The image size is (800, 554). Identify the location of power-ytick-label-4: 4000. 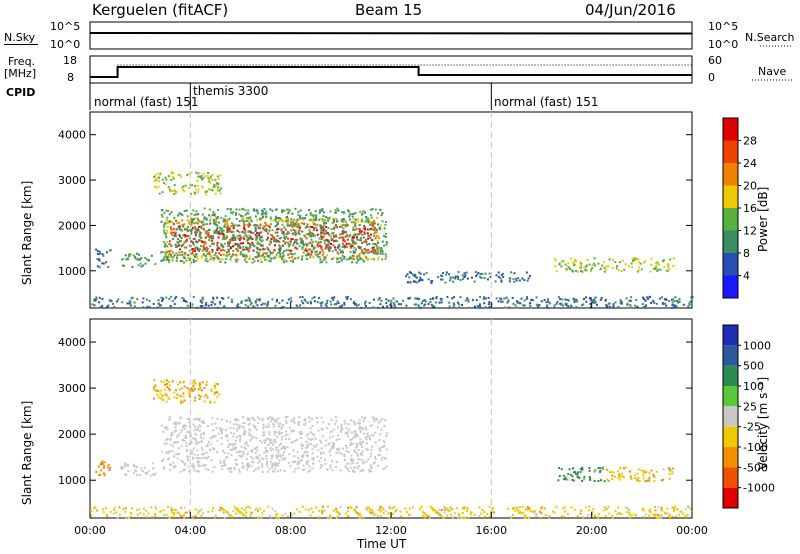
(72, 135).